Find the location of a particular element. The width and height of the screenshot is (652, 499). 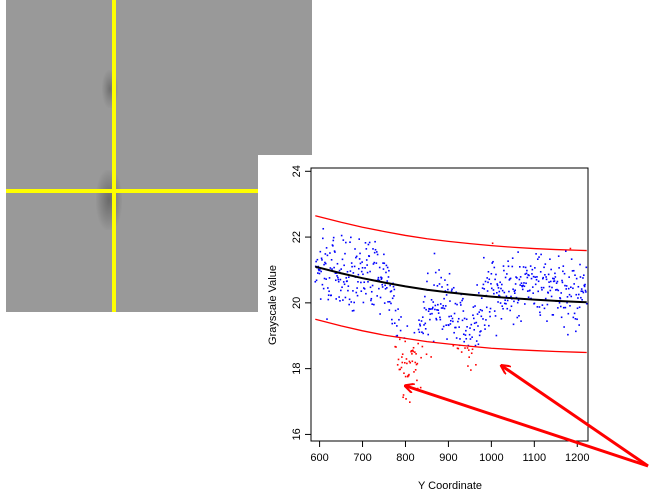

x-tick-label: 1000 is located at coordinates (491, 458).